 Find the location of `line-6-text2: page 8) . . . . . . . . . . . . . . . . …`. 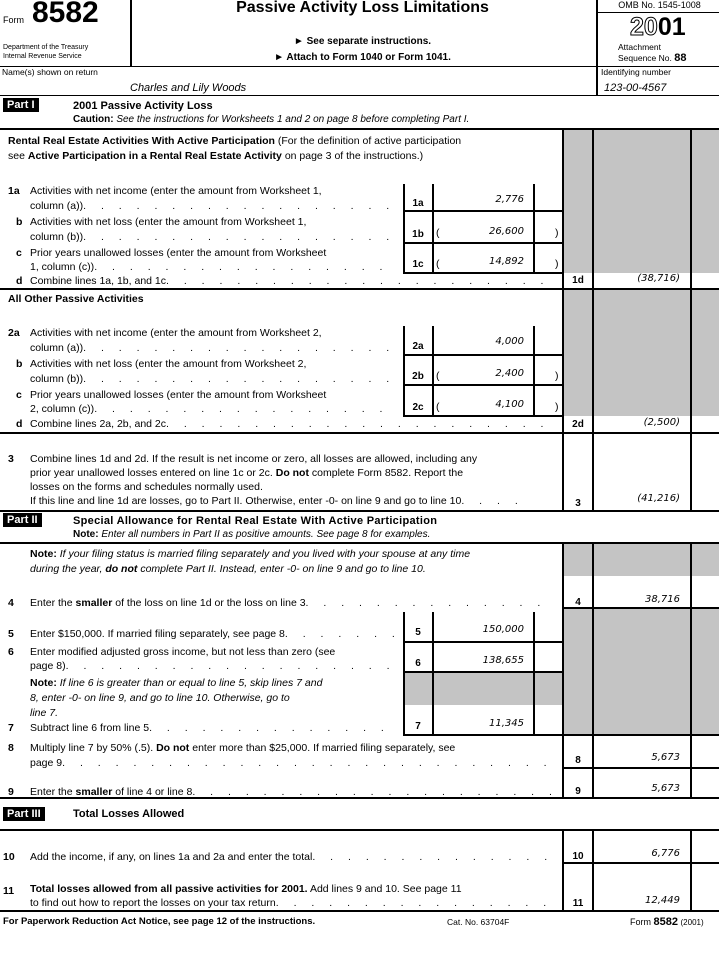

line-6-text2: page 8) . . . . . . . . . . . . . . . . … is located at coordinates (214, 666).